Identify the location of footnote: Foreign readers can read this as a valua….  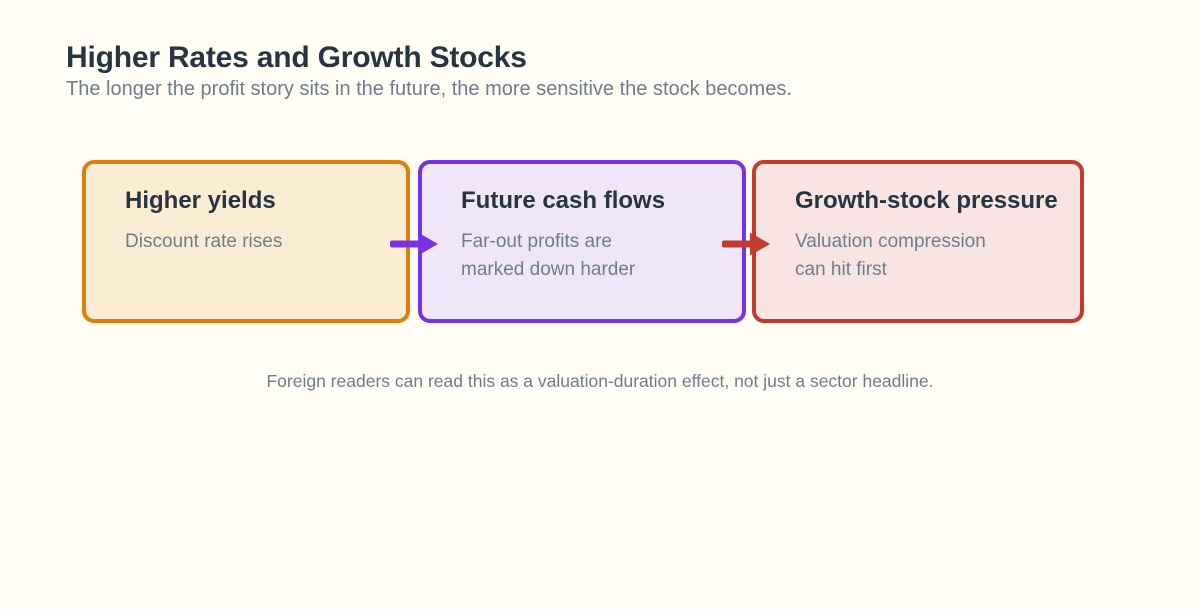
(600, 381).